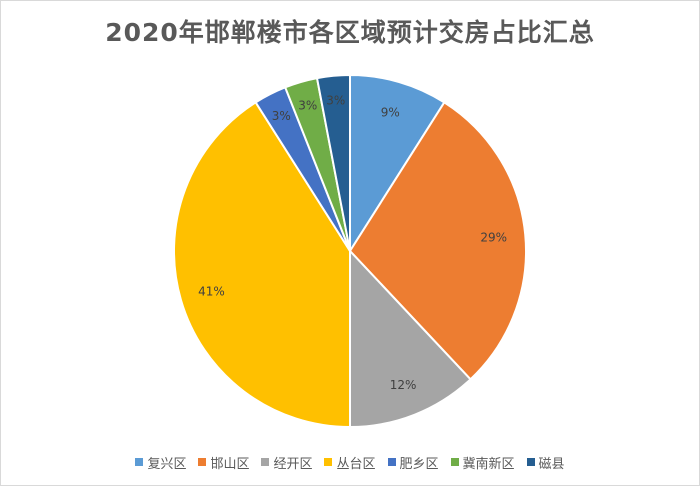  I want to click on legend-item-0: 复兴区, so click(160, 462).